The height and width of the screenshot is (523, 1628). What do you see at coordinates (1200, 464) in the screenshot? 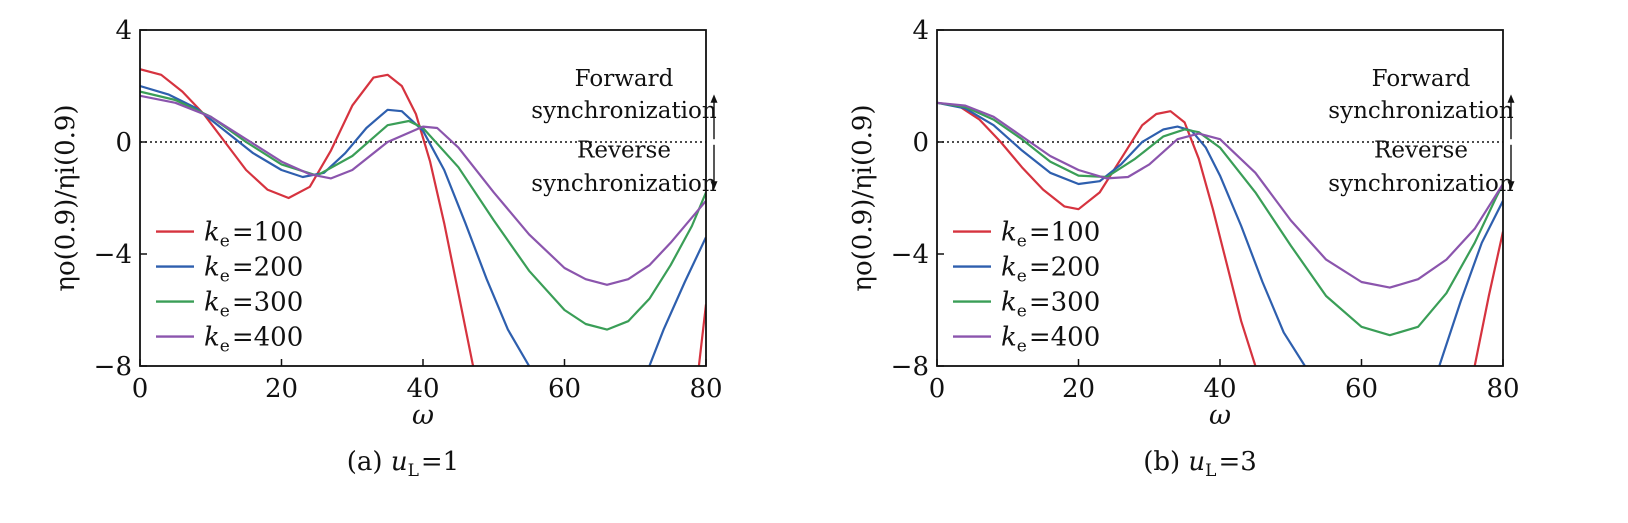
I see `panel-caption: (b) uL=3` at bounding box center [1200, 464].